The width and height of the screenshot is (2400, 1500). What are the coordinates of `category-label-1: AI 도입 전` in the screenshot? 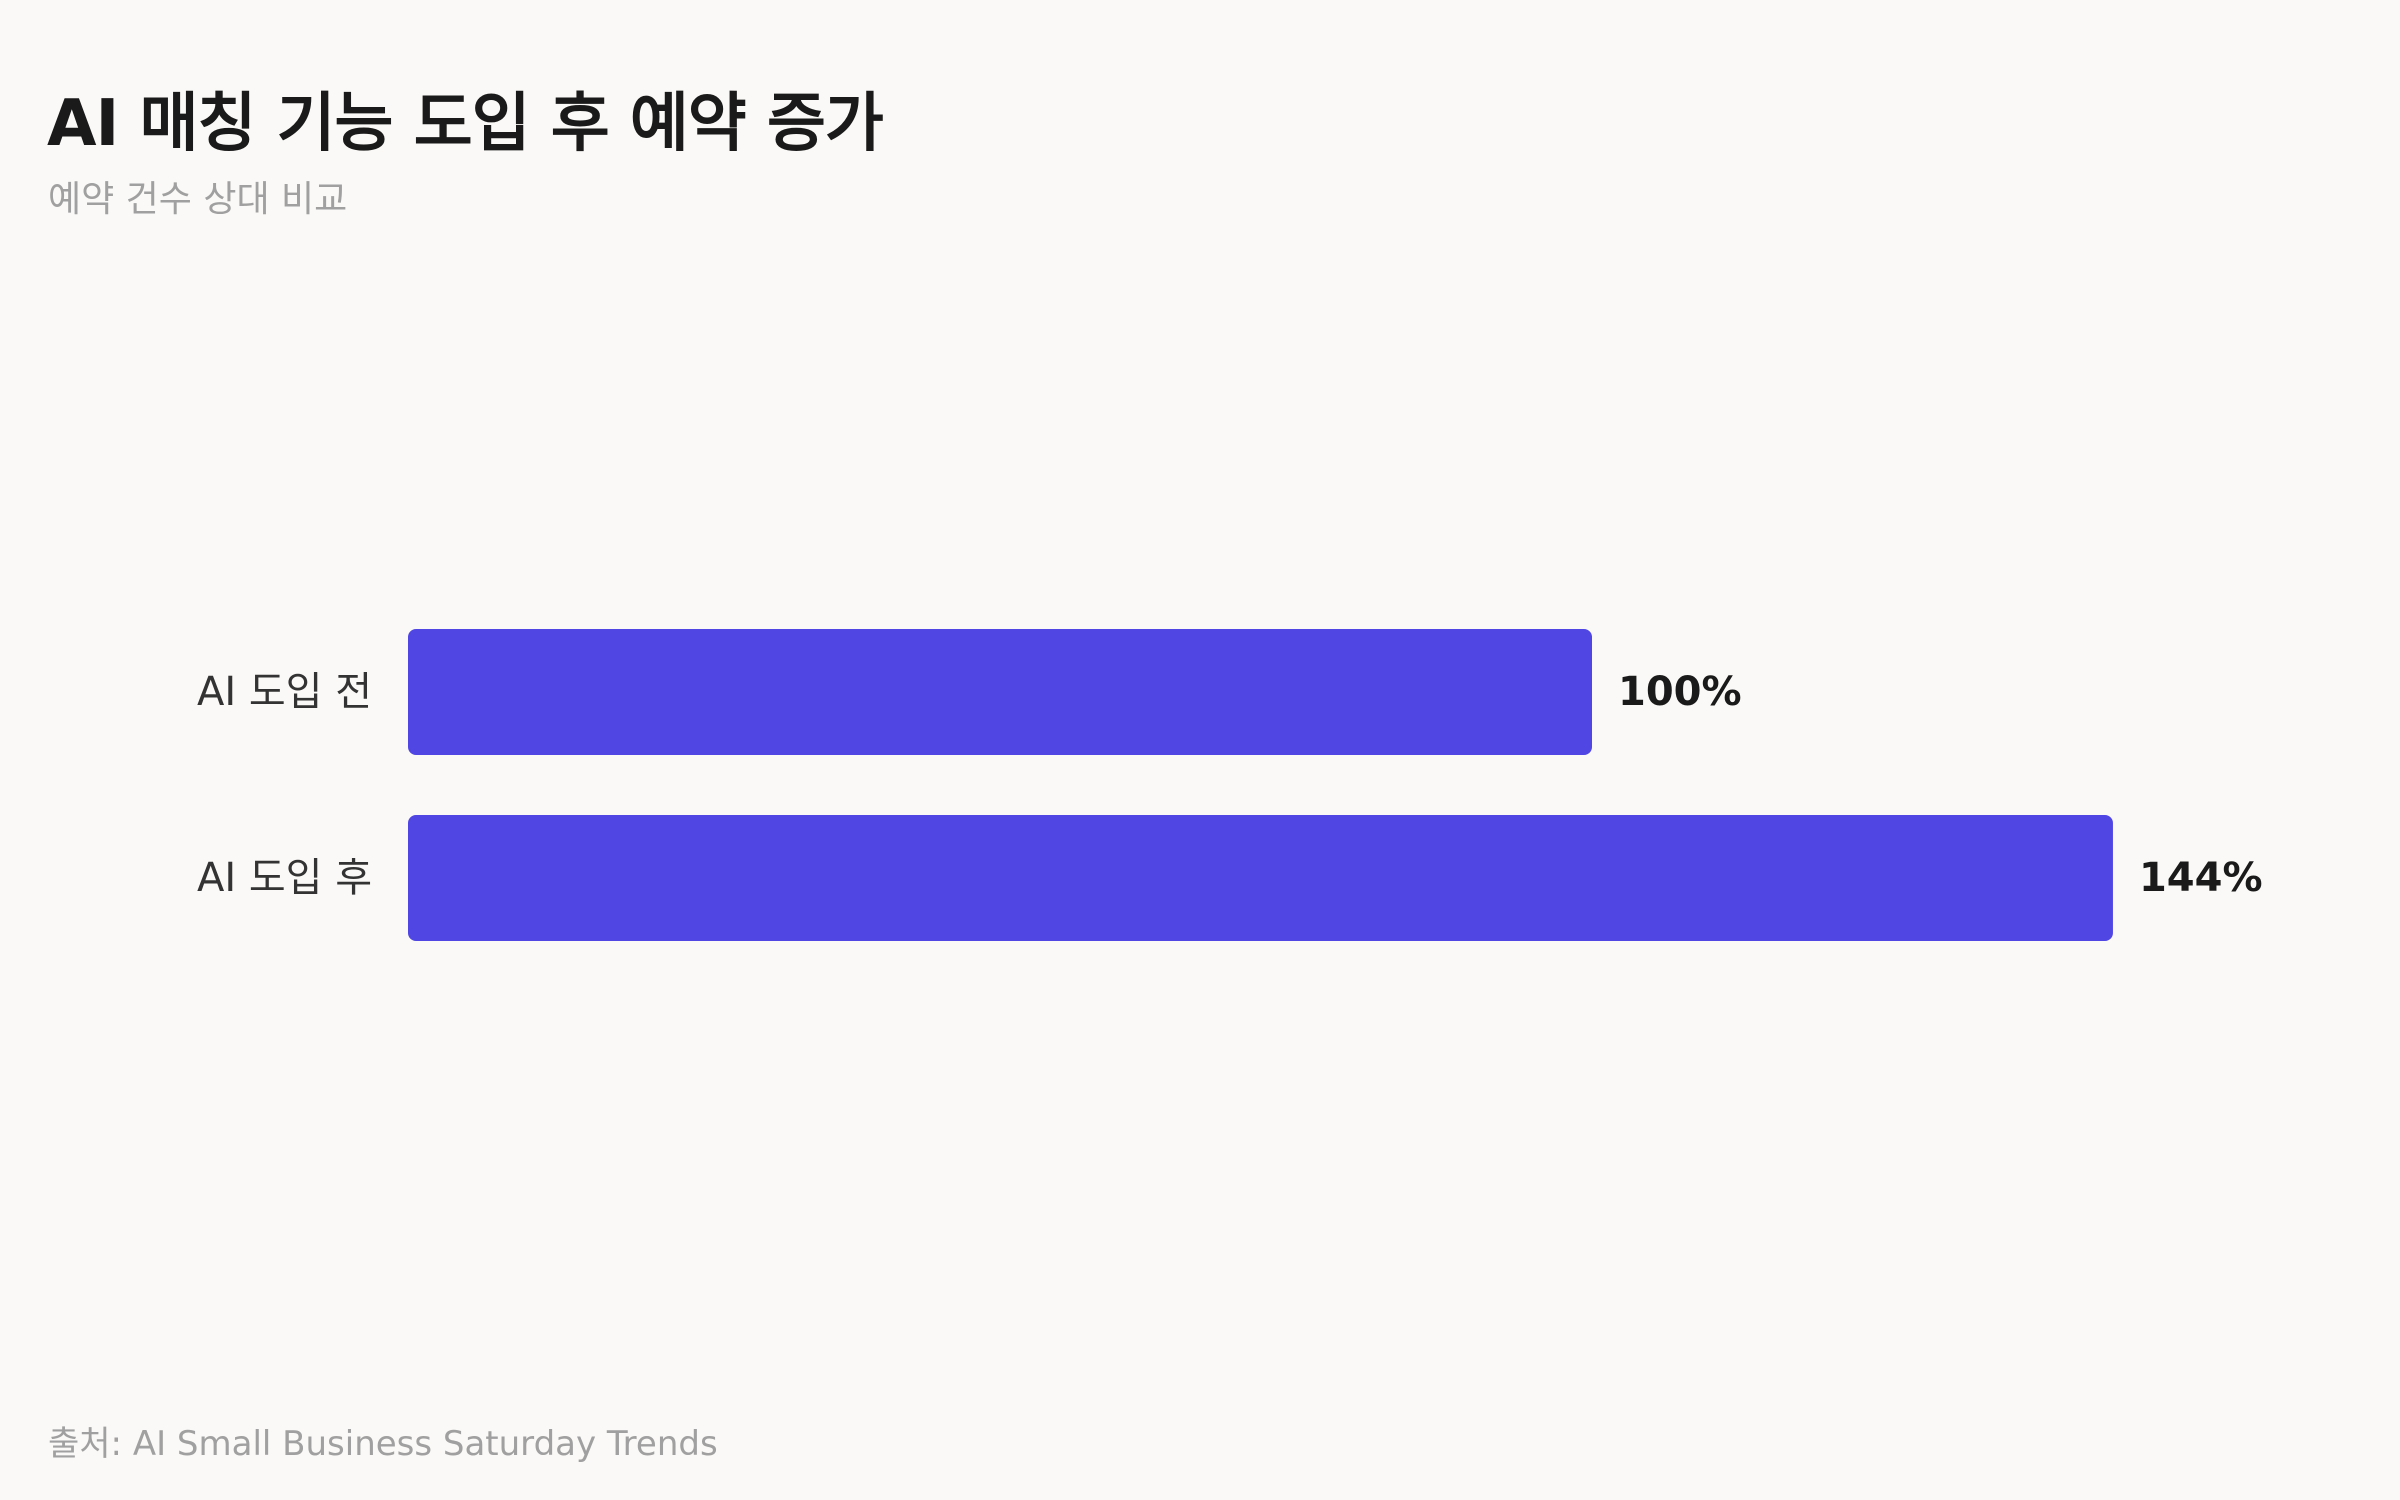 It's located at (284, 692).